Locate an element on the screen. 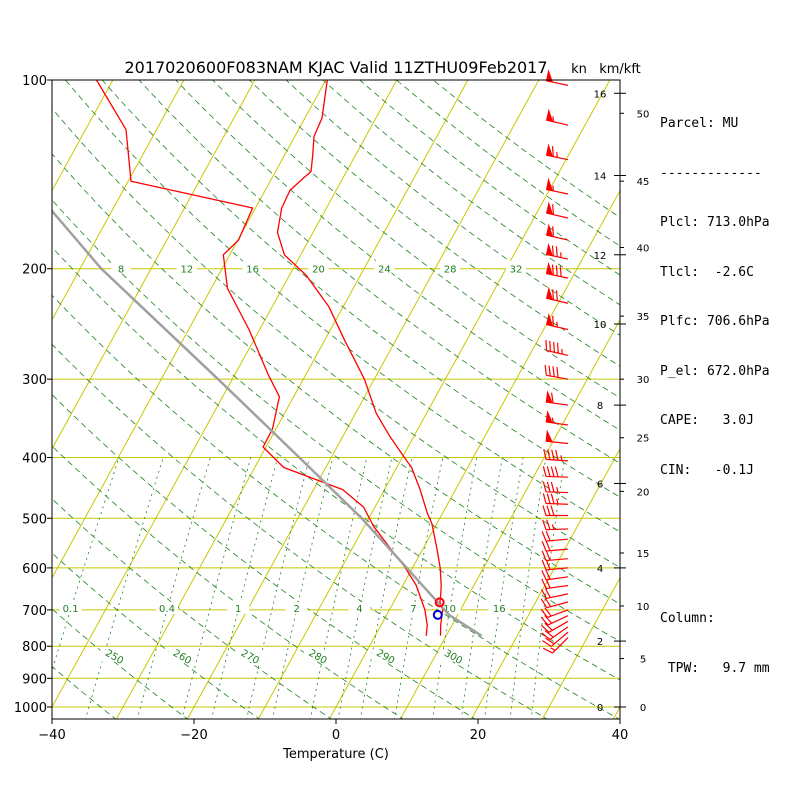 This screenshot has height=800, width=800. km-tick-label: 6 is located at coordinates (600, 484).